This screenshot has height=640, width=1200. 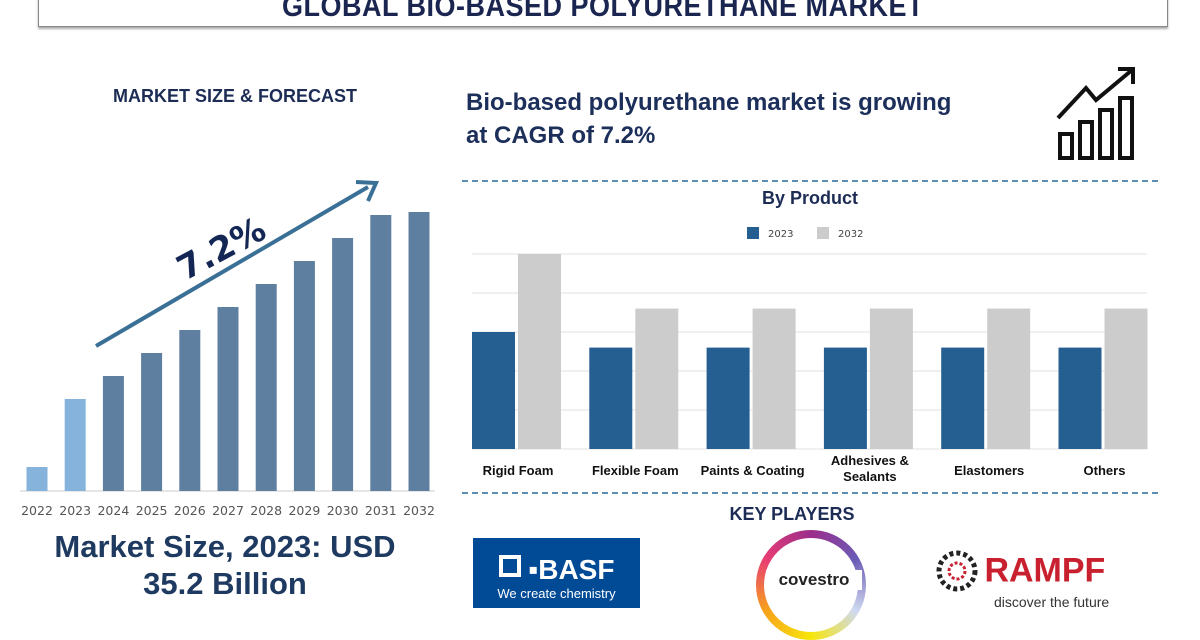 What do you see at coordinates (234, 96) in the screenshot?
I see `market-size-heading: MARKET SIZE & FORECAST` at bounding box center [234, 96].